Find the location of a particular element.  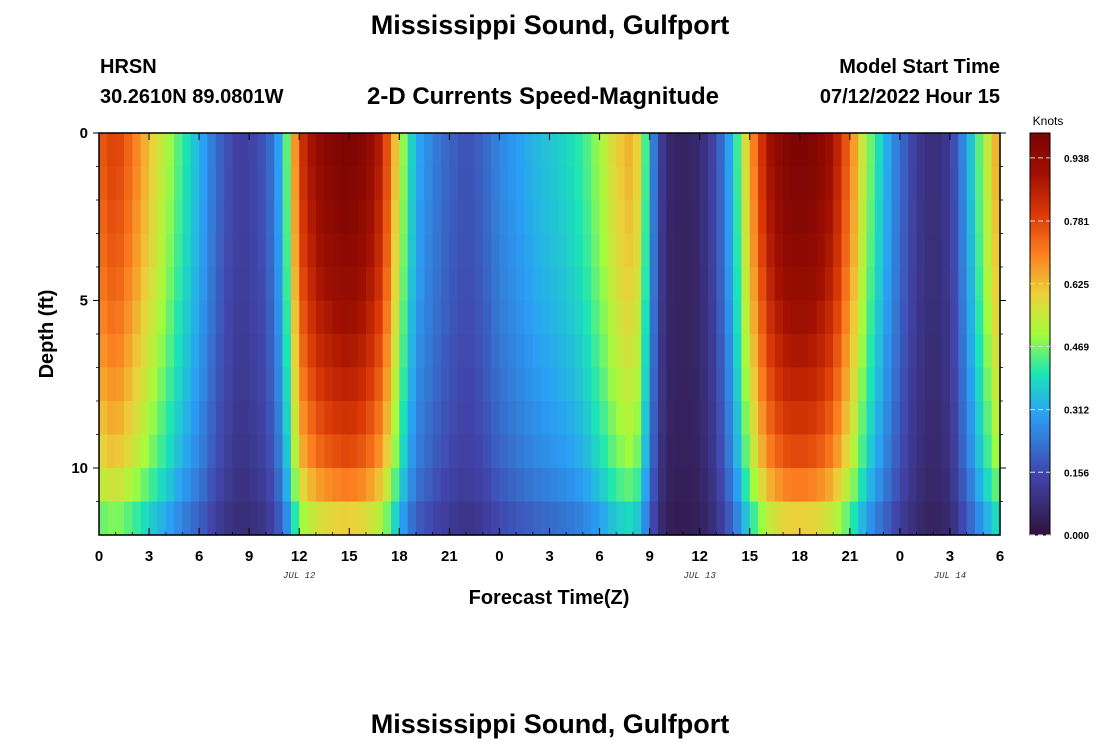

y-axis-label: Depth (ft) is located at coordinates (47, 334).